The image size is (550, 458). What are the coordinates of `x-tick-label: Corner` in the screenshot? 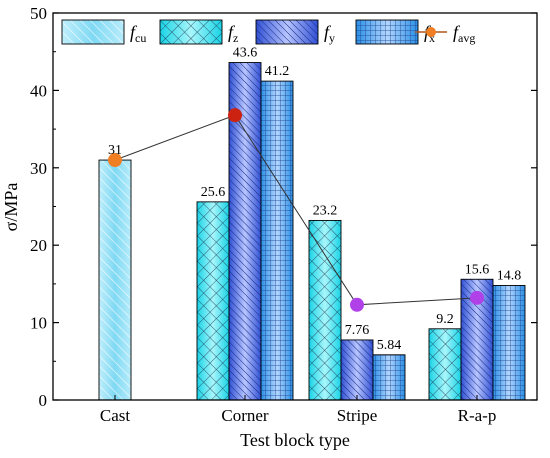 It's located at (245, 415).